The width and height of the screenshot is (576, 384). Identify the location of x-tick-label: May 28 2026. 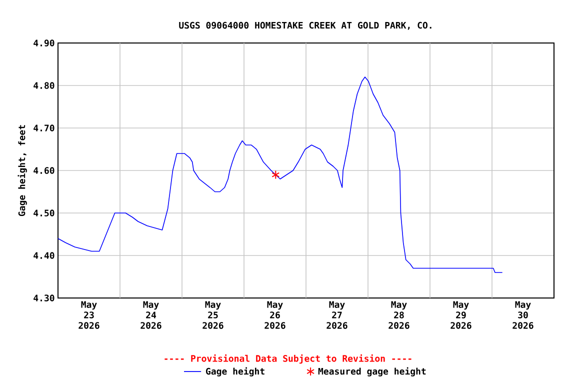
(399, 315).